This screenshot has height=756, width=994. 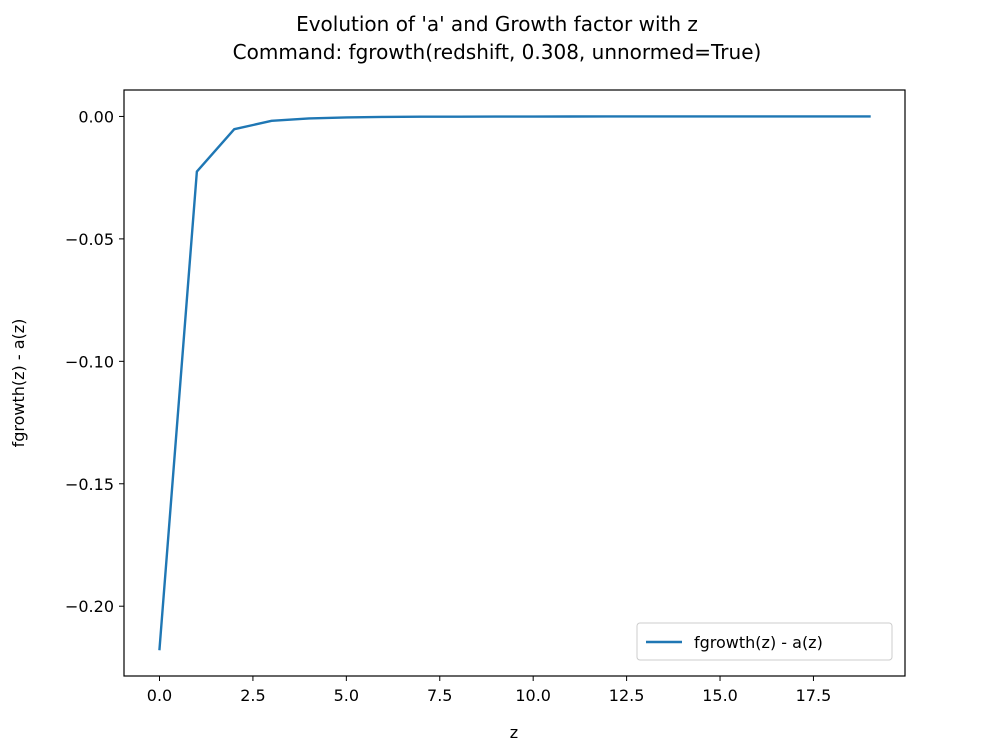 I want to click on x-tick-label: 2.5, so click(x=252, y=695).